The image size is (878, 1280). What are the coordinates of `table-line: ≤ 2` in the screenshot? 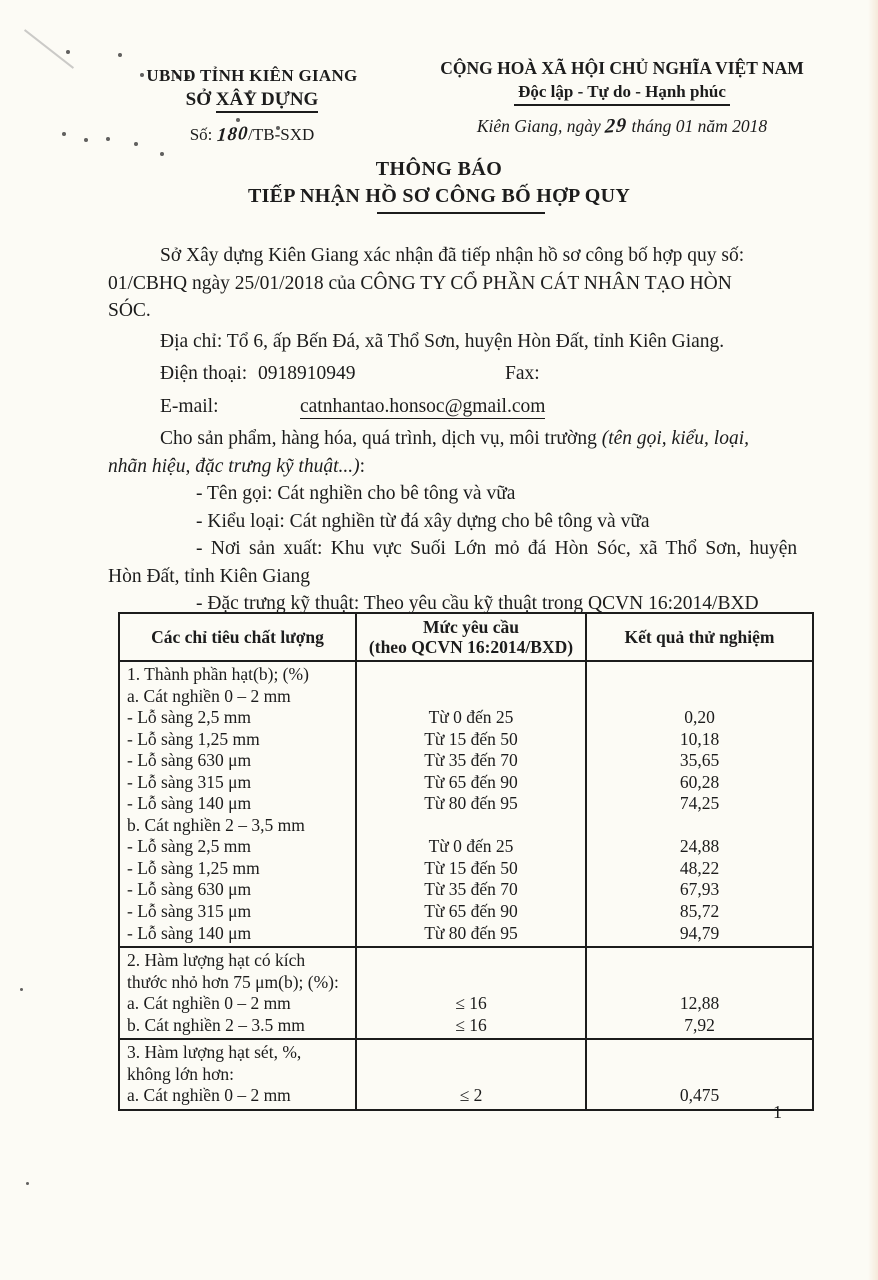 It's located at (471, 1095).